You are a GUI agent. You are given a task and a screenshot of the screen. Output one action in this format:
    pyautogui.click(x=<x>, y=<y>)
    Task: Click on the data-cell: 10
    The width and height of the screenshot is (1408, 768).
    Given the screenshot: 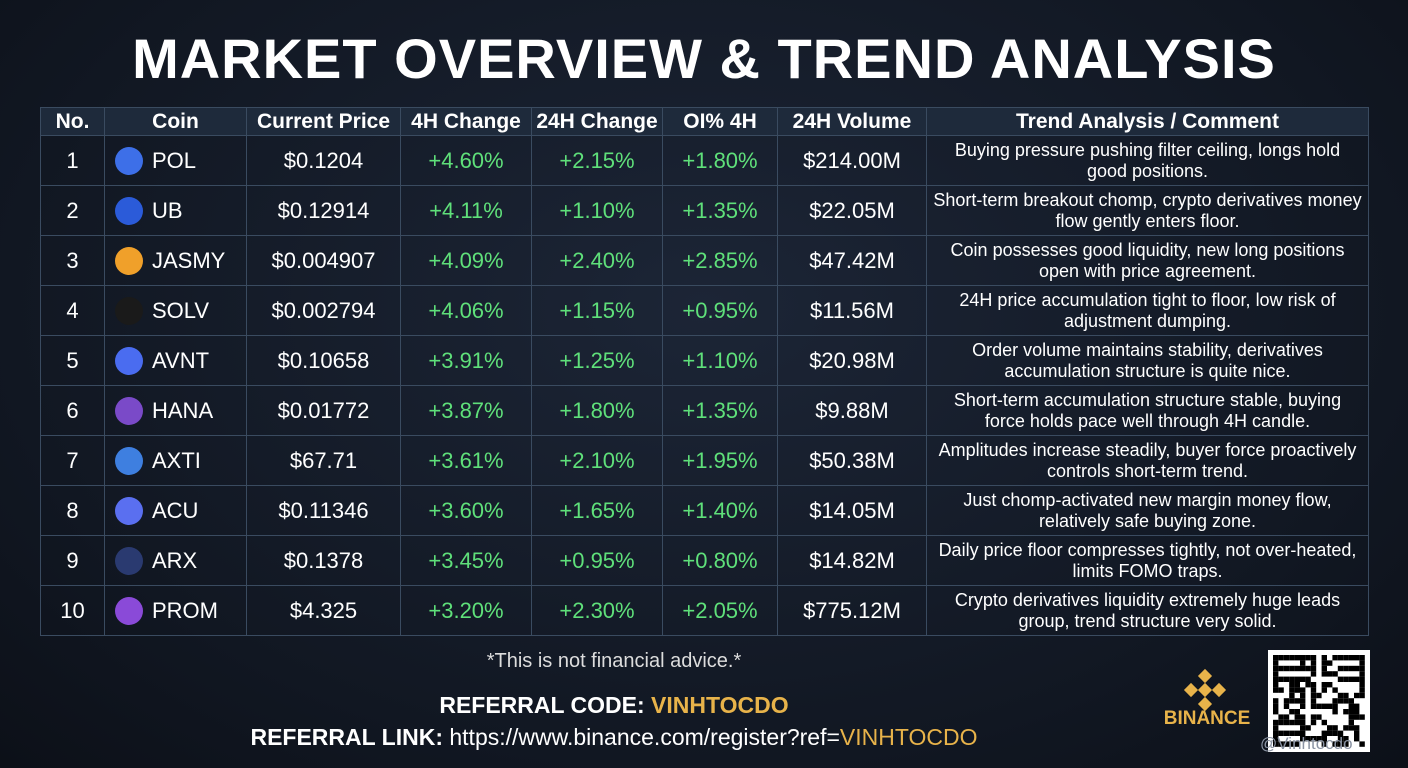 What is the action you would take?
    pyautogui.click(x=72, y=610)
    